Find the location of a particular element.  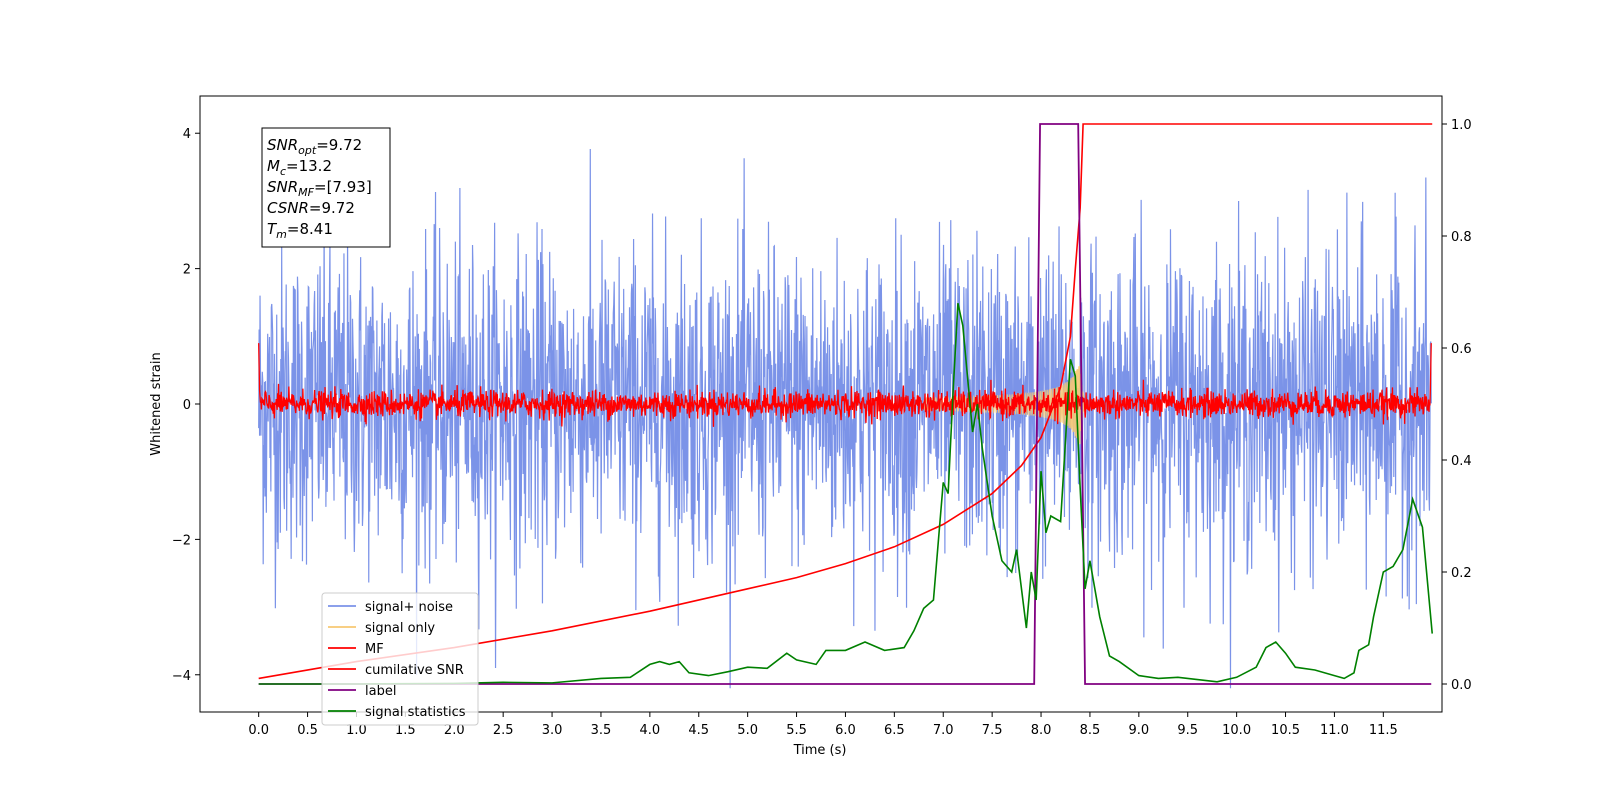

x-tick-label: 0.5 is located at coordinates (307, 730).